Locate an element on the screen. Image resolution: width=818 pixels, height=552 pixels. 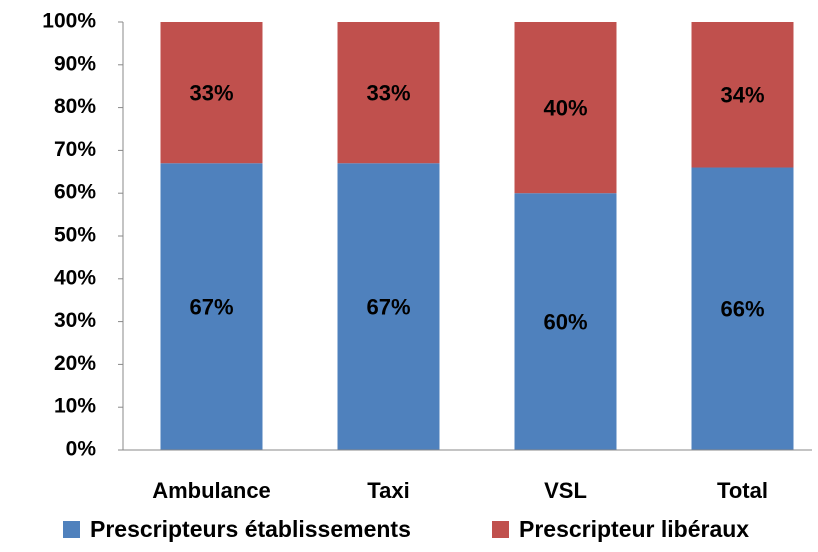
legend-label: Prescripteurs établissements is located at coordinates (250, 529).